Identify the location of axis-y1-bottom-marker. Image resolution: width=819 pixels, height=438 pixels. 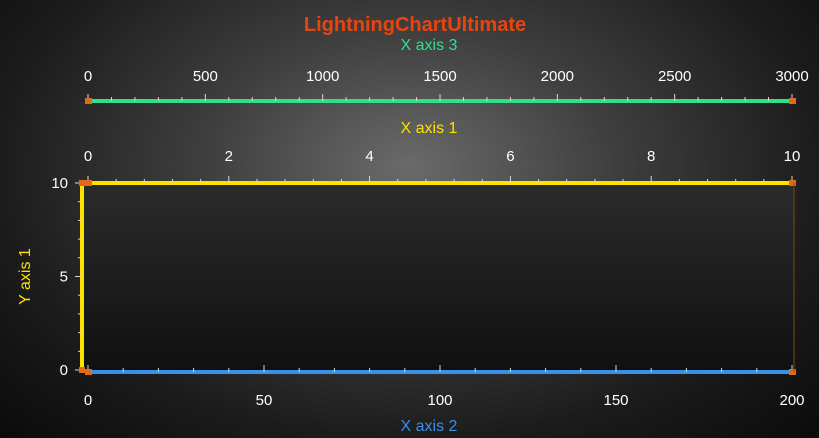
(82, 370).